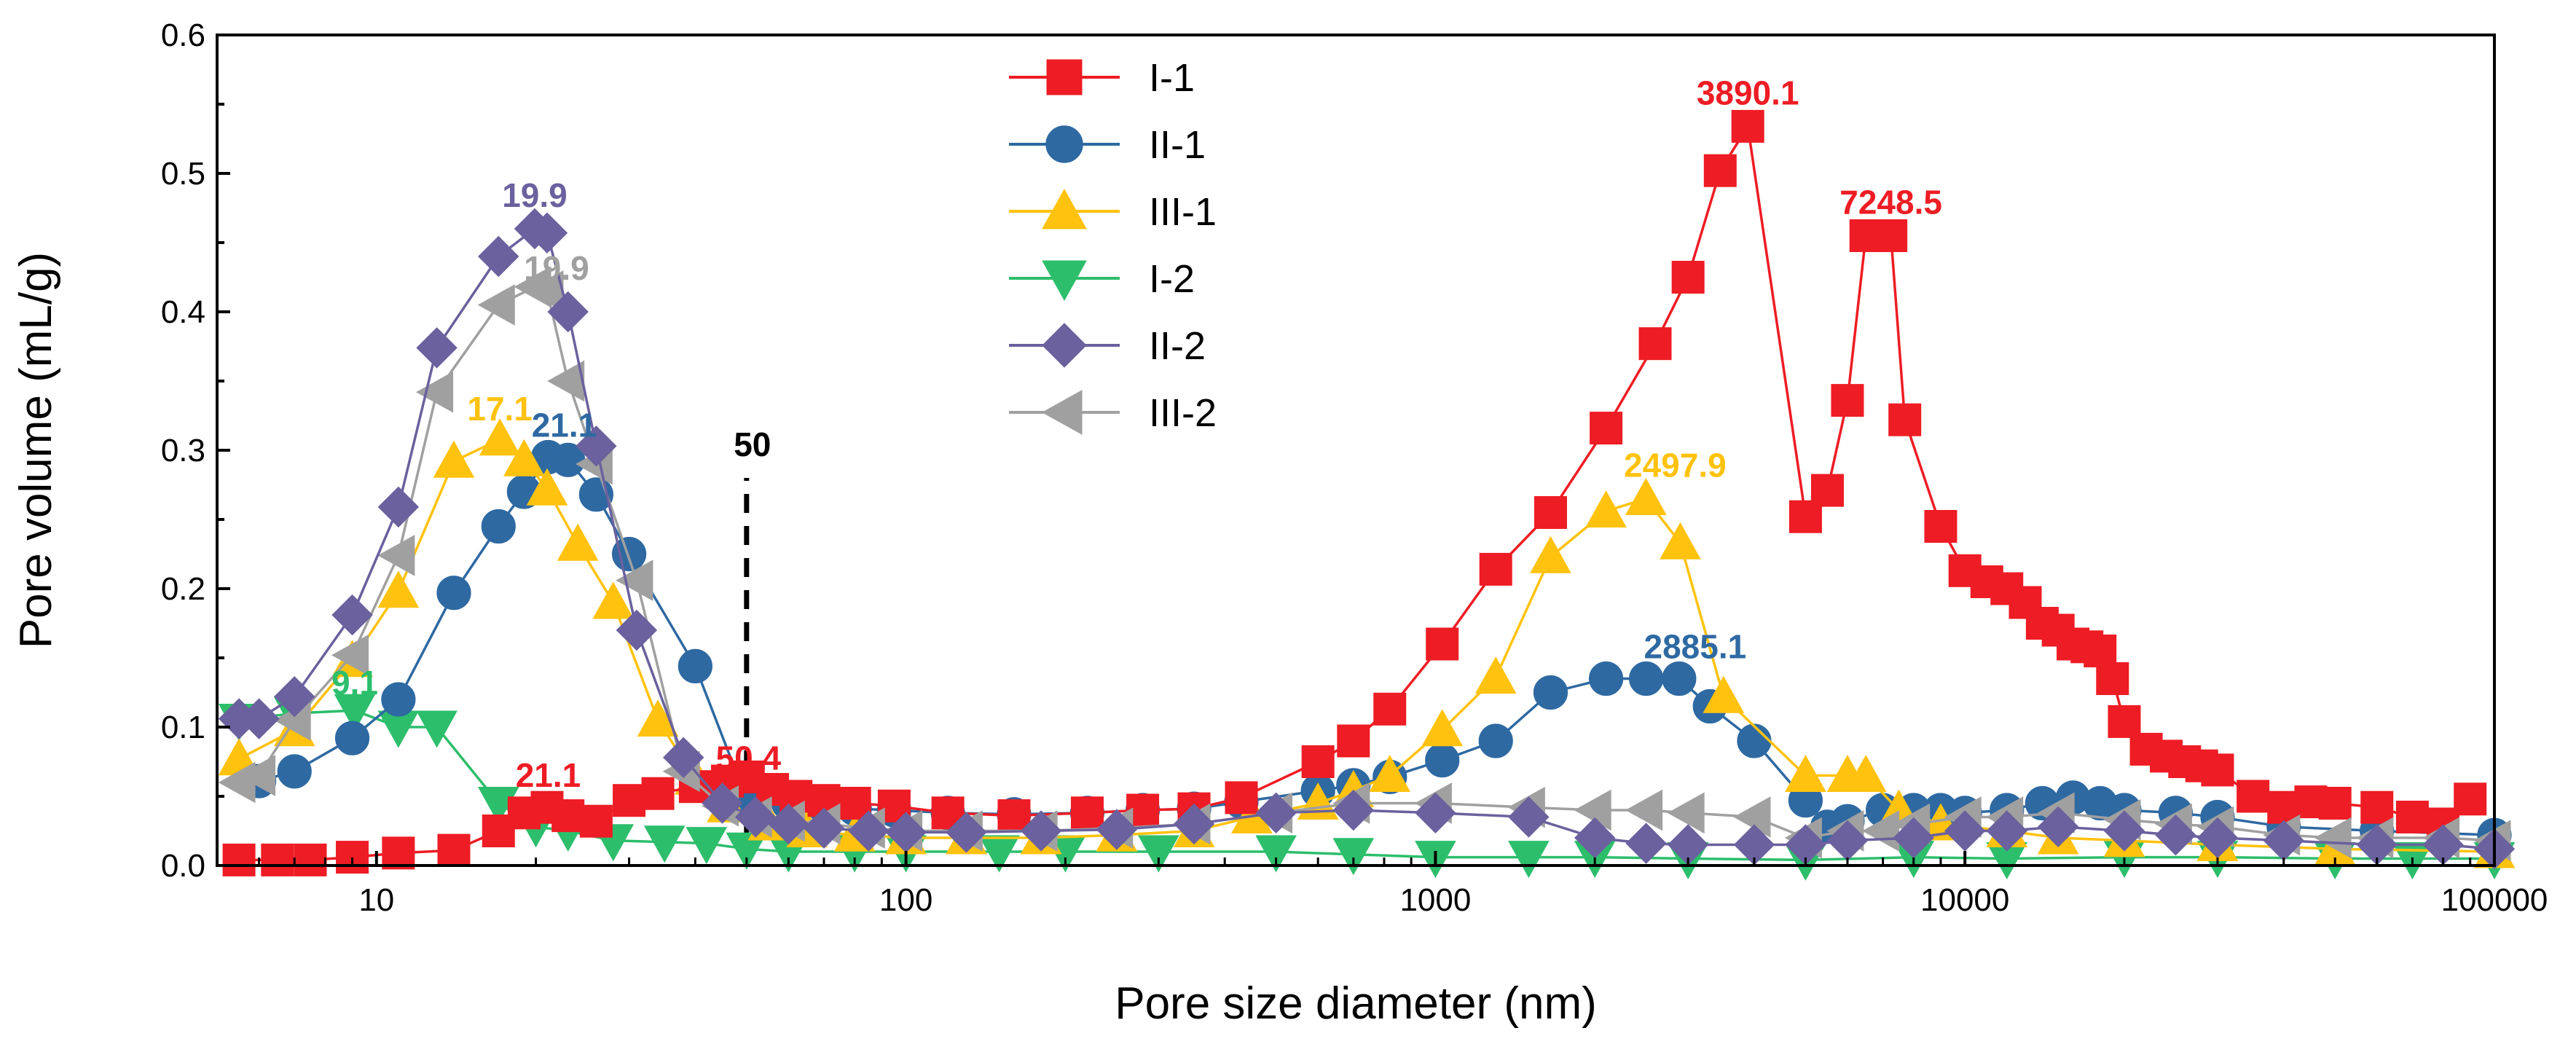 The width and height of the screenshot is (2576, 1044). Describe the element at coordinates (1172, 279) in the screenshot. I see `legend-label-I-2: I-2` at that location.